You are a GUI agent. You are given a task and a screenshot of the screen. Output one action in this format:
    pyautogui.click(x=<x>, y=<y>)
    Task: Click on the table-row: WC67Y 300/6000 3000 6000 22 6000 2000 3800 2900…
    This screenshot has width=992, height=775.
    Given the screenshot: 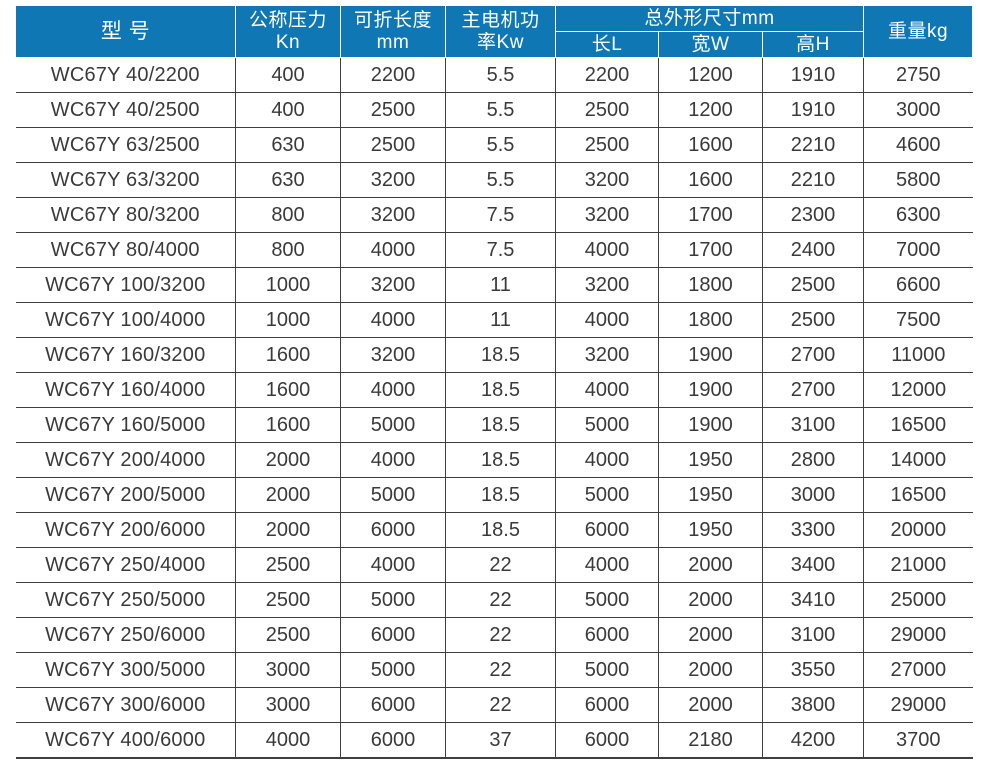 What is the action you would take?
    pyautogui.click(x=494, y=705)
    